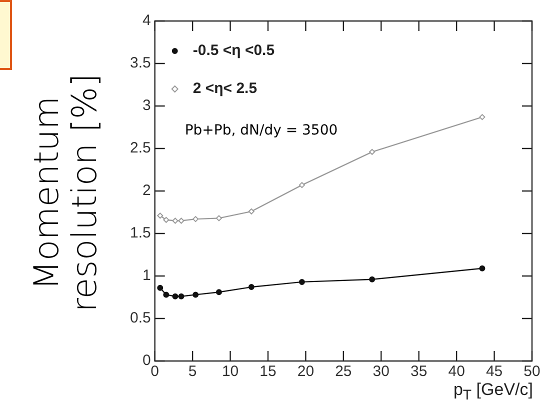 The width and height of the screenshot is (541, 411). Describe the element at coordinates (140, 318) in the screenshot. I see `y-tick-label: 0.5` at that location.